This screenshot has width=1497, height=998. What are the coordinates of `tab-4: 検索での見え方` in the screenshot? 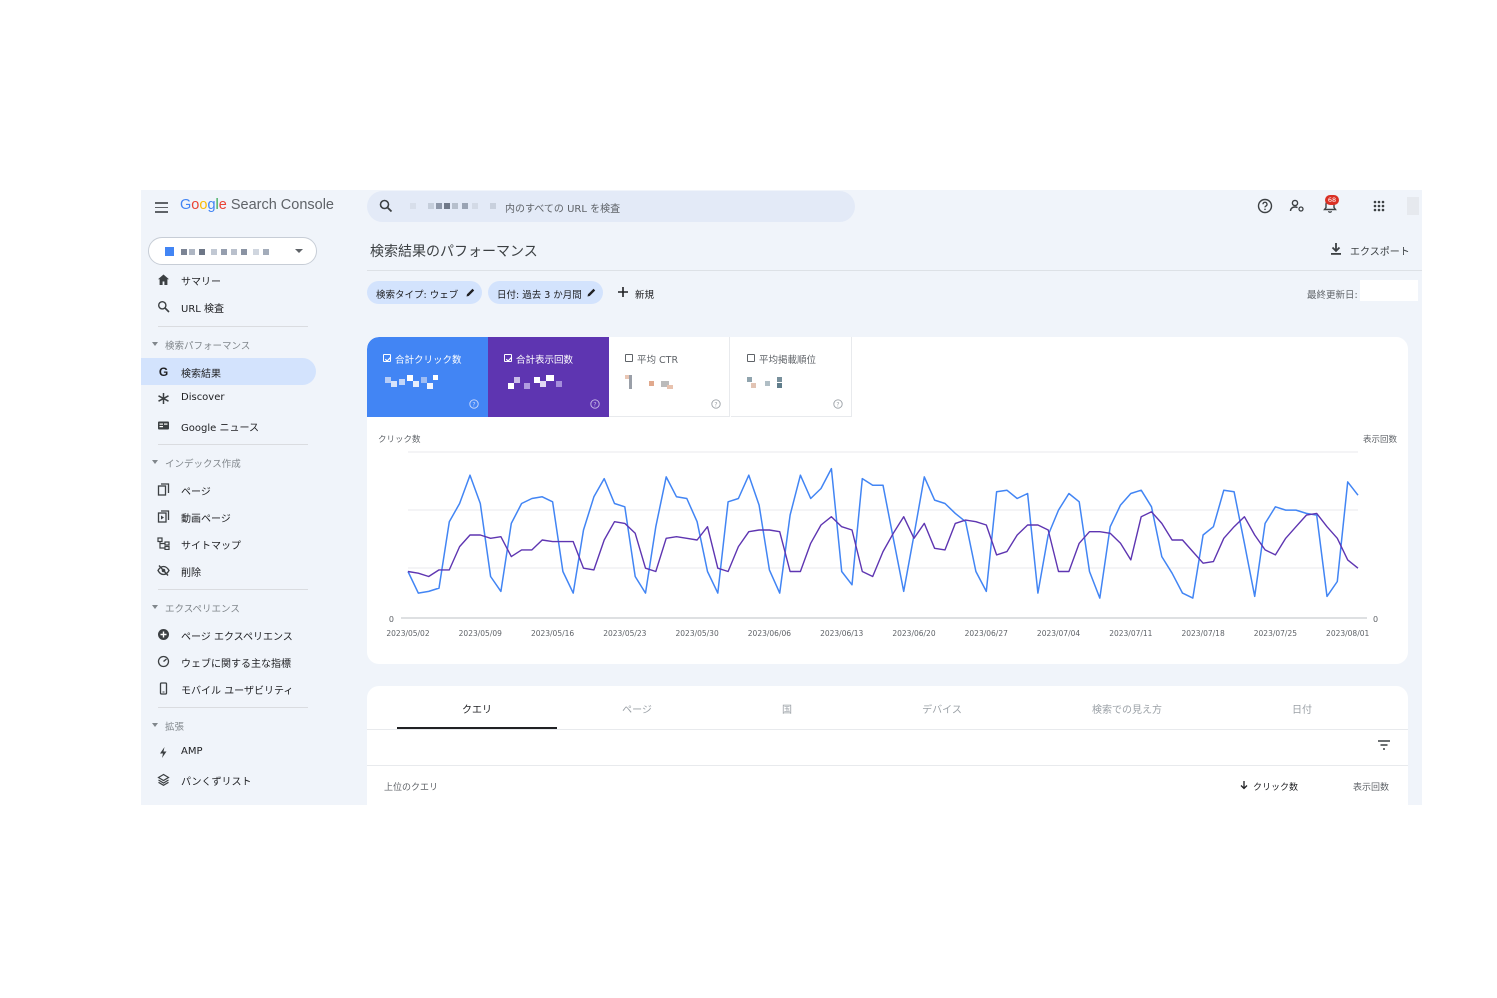 It's located at (1127, 707).